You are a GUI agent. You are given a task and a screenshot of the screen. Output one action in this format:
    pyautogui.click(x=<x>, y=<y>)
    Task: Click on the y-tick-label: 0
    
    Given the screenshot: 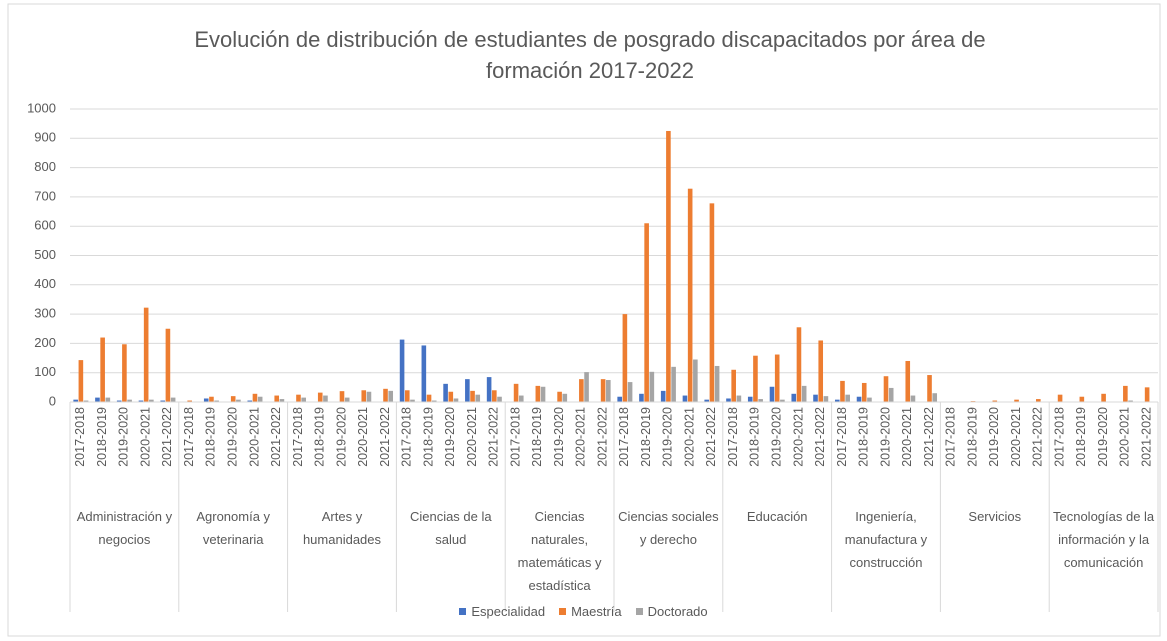 What is the action you would take?
    pyautogui.click(x=52, y=400)
    